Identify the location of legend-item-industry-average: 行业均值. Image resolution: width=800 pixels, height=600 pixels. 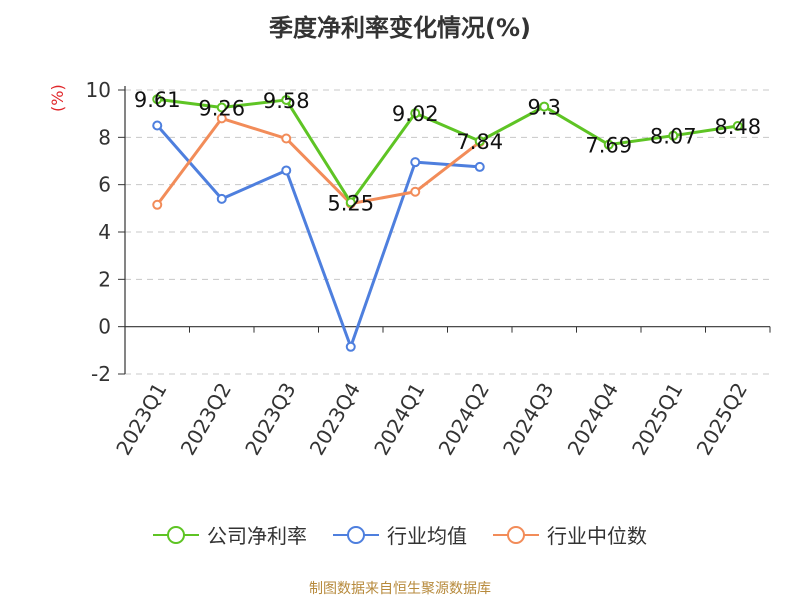
(400, 534).